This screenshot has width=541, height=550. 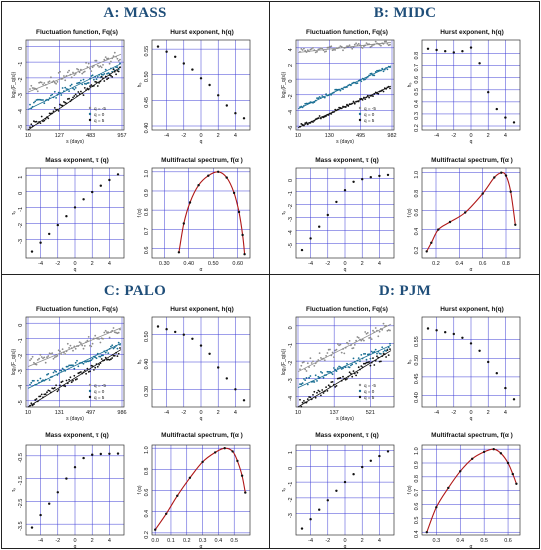 What do you see at coordinates (75, 142) in the screenshot?
I see `a-fluct-xlabel: s (days)` at bounding box center [75, 142].